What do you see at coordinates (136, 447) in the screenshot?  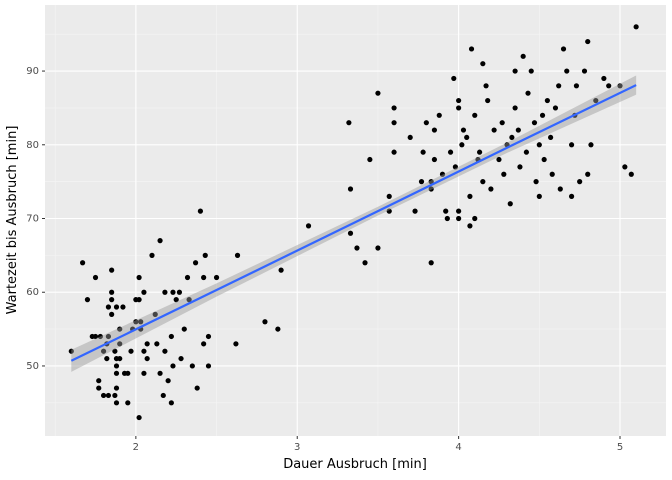 I see `x-tick-label: 2` at bounding box center [136, 447].